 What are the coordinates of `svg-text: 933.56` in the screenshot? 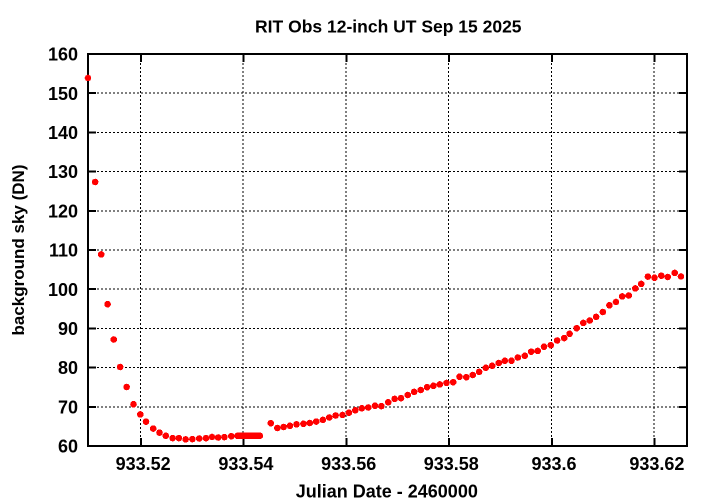 It's located at (348, 464).